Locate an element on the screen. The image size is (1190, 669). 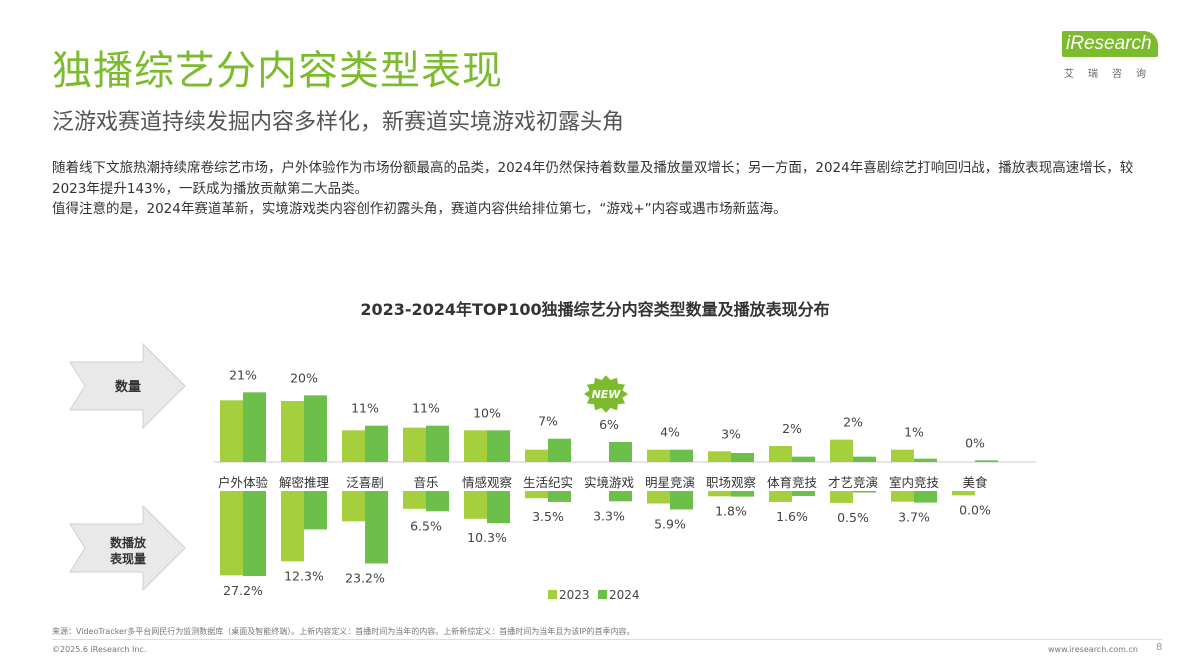
row-arrow-count is located at coordinates (127, 386).